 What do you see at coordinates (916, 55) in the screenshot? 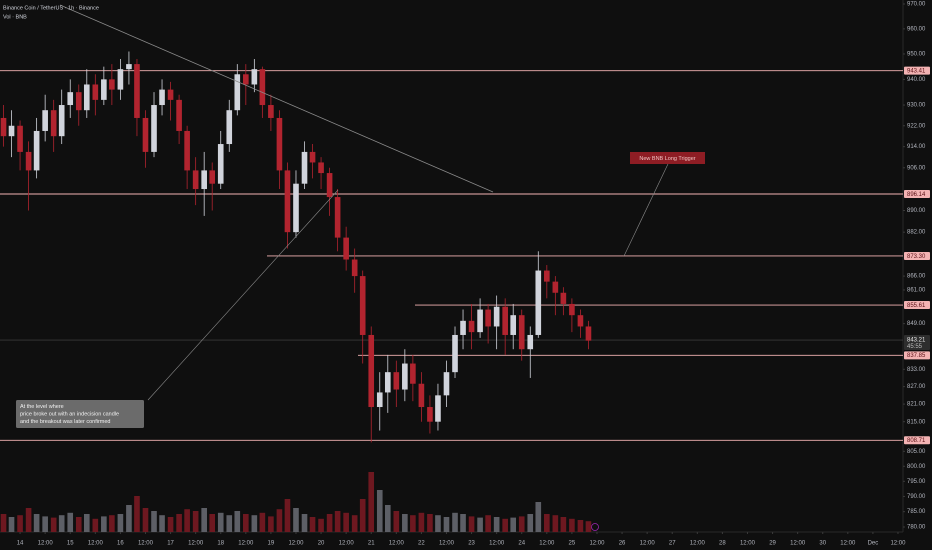
I see `y-tick-label: 950.00` at bounding box center [916, 55].